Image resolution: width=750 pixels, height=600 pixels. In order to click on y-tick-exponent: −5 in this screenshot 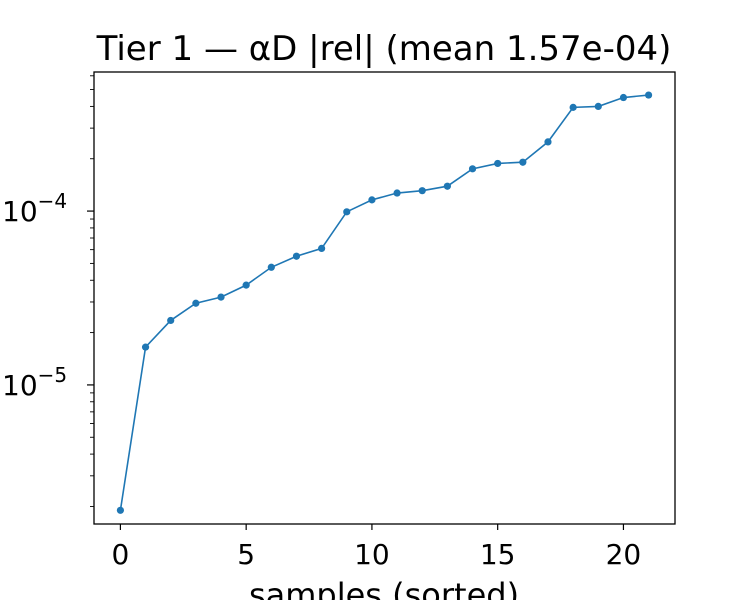, I will do `click(52, 375)`.